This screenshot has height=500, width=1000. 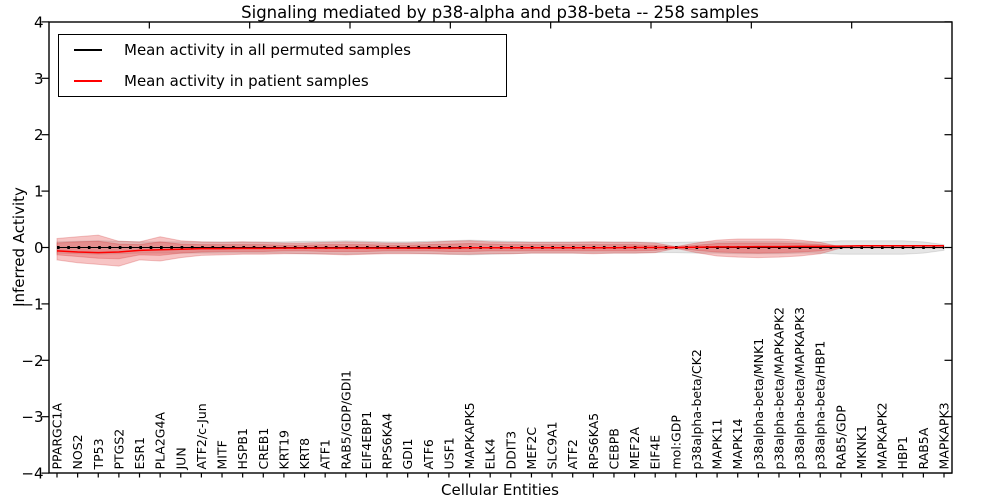 I want to click on x-category-label: PTGS2, so click(x=118, y=449).